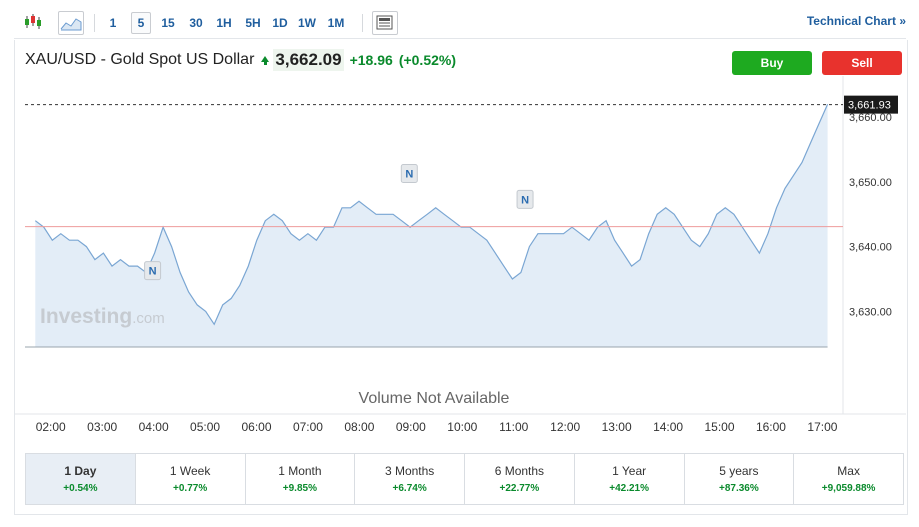 The height and width of the screenshot is (527, 919). What do you see at coordinates (427, 60) in the screenshot?
I see `price-change-percent: (+0.52%)` at bounding box center [427, 60].